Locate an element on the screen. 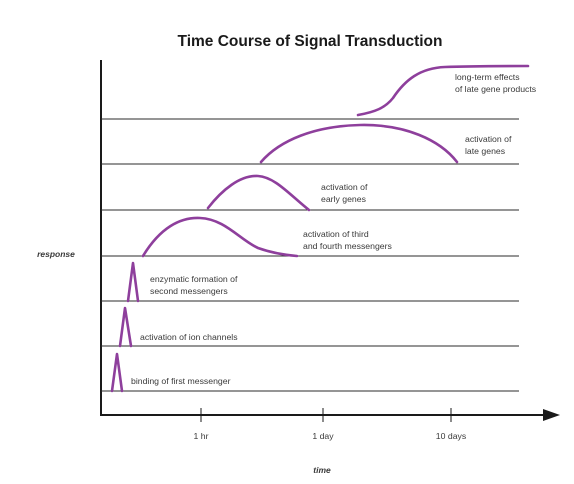 The image size is (574, 484). curve-second-messengers is located at coordinates (133, 282).